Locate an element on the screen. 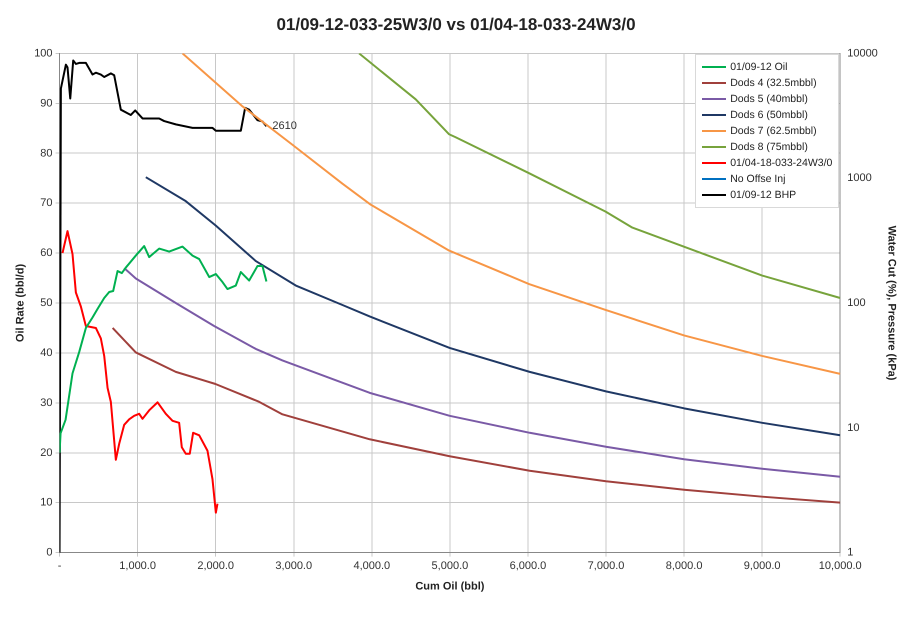 The width and height of the screenshot is (922, 627). y2-tick-label: 10000 is located at coordinates (862, 53).